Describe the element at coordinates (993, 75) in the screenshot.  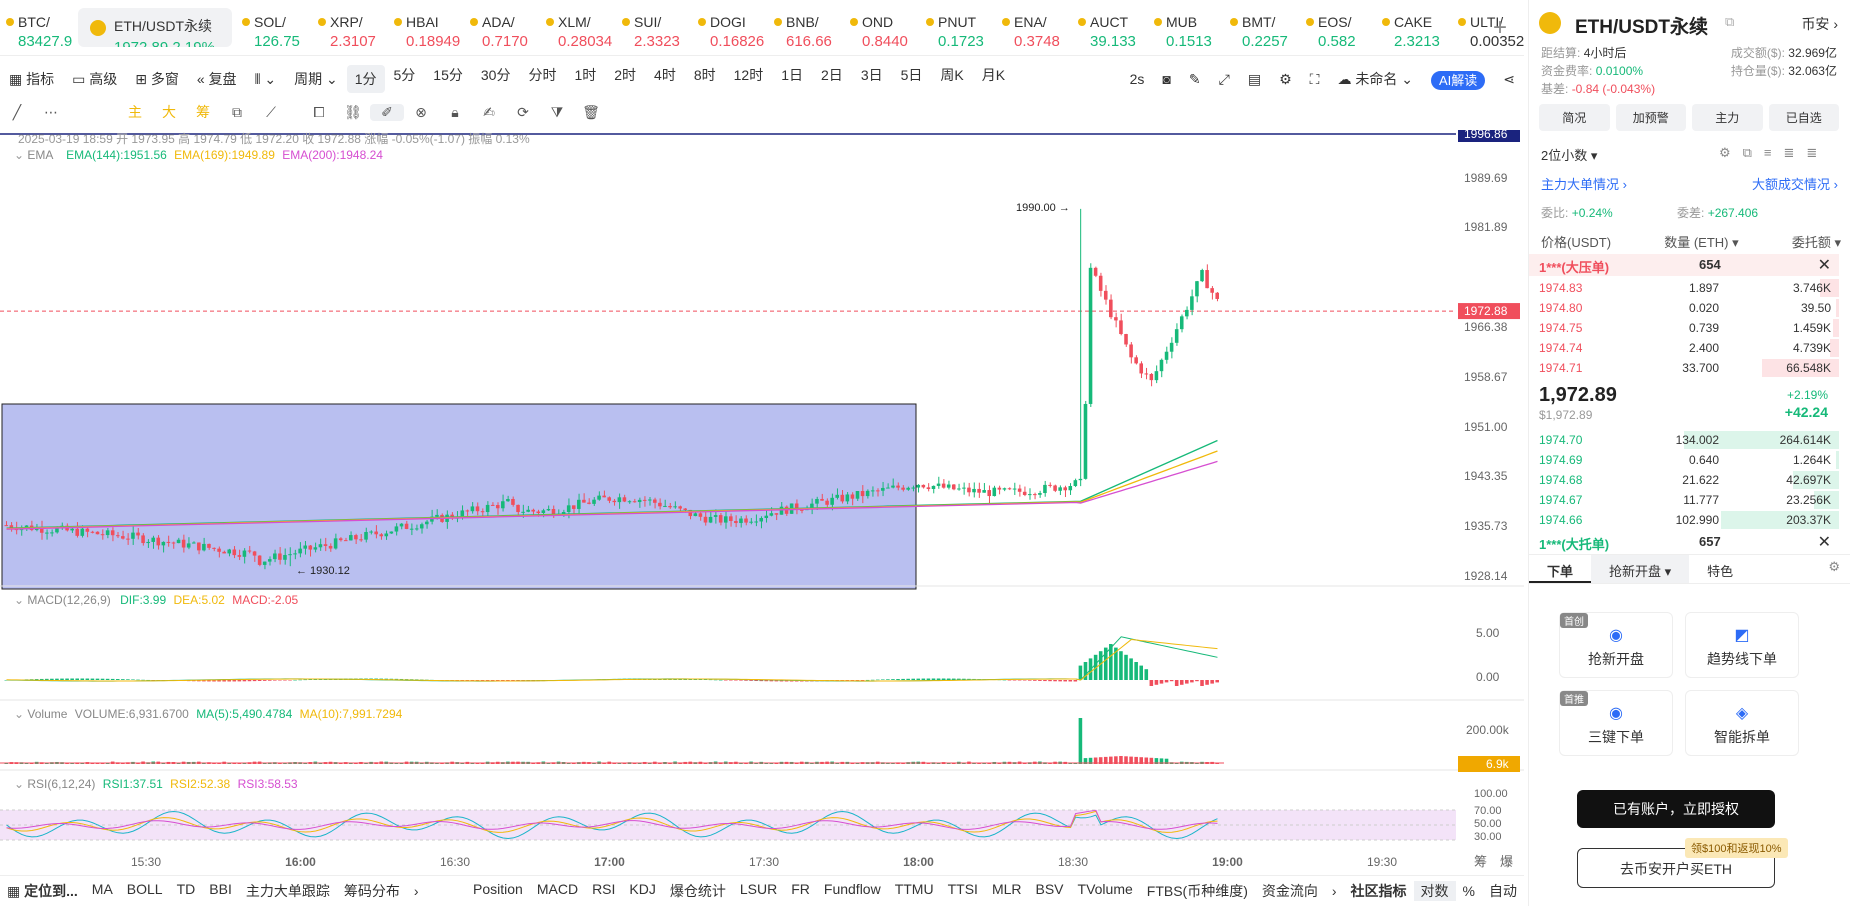
I see `interval-option: 月K` at that location.